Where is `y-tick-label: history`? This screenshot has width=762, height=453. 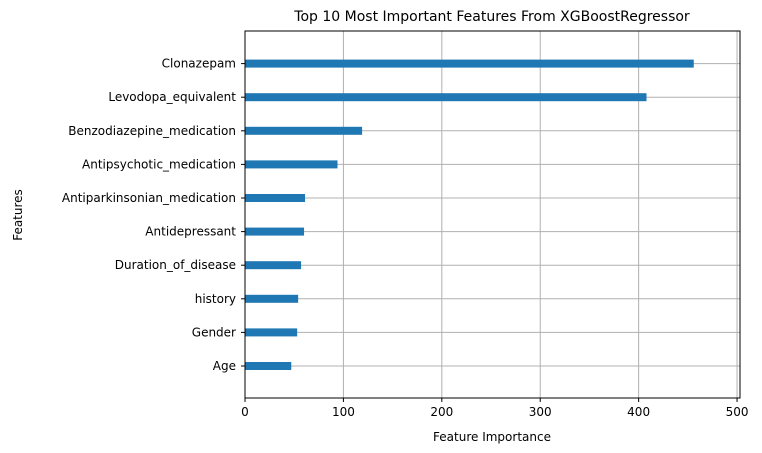 y-tick-label: history is located at coordinates (215, 299).